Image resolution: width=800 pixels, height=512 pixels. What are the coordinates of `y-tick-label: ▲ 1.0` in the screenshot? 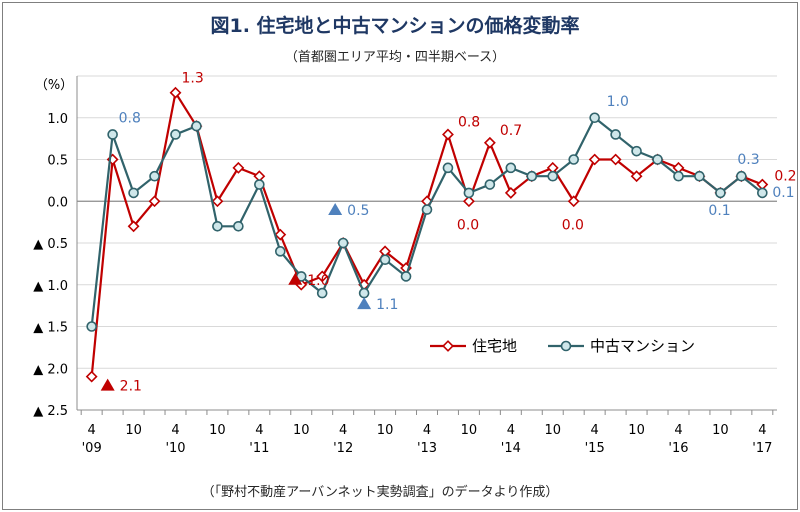 It's located at (50, 286).